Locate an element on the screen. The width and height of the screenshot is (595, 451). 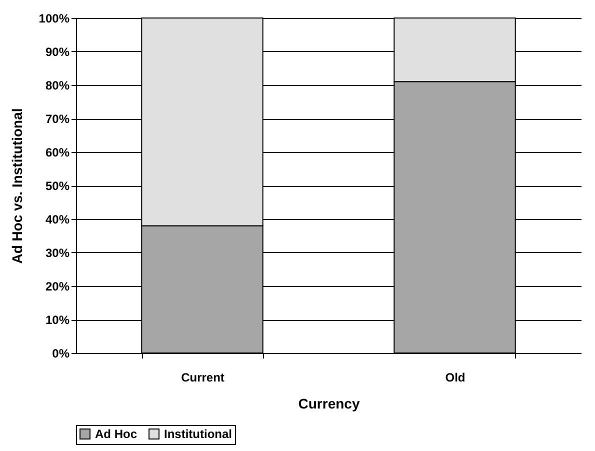
y-tick-label: 80% is located at coordinates (57, 85).